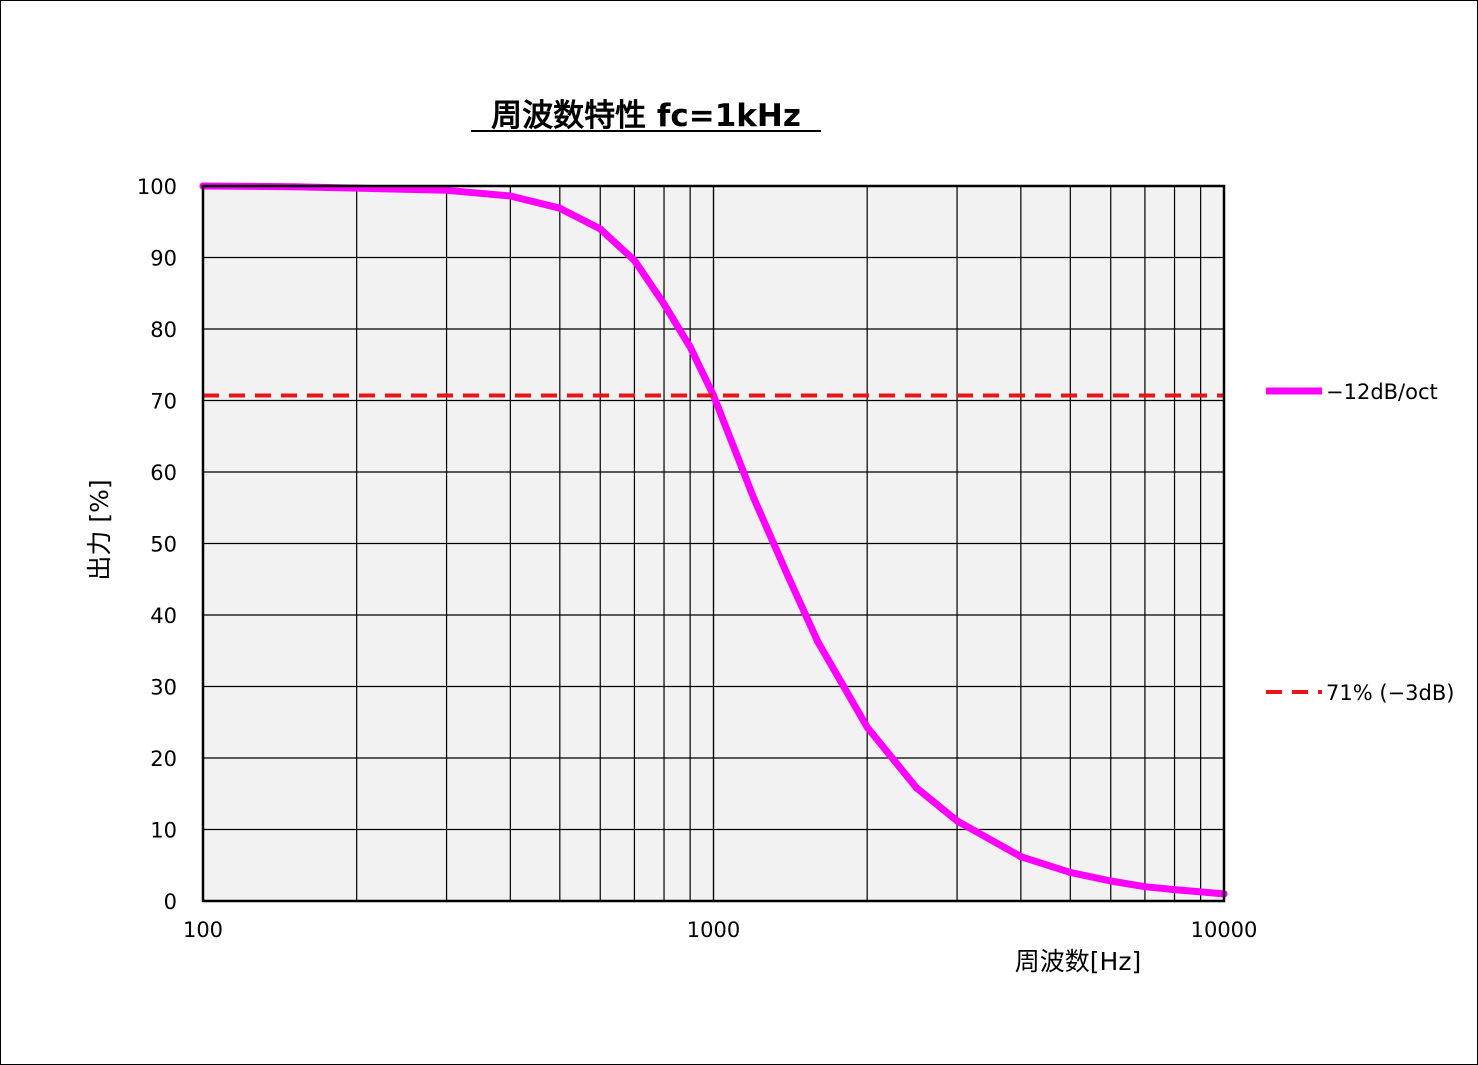  I want to click on y-tick-label: 10, so click(163, 831).